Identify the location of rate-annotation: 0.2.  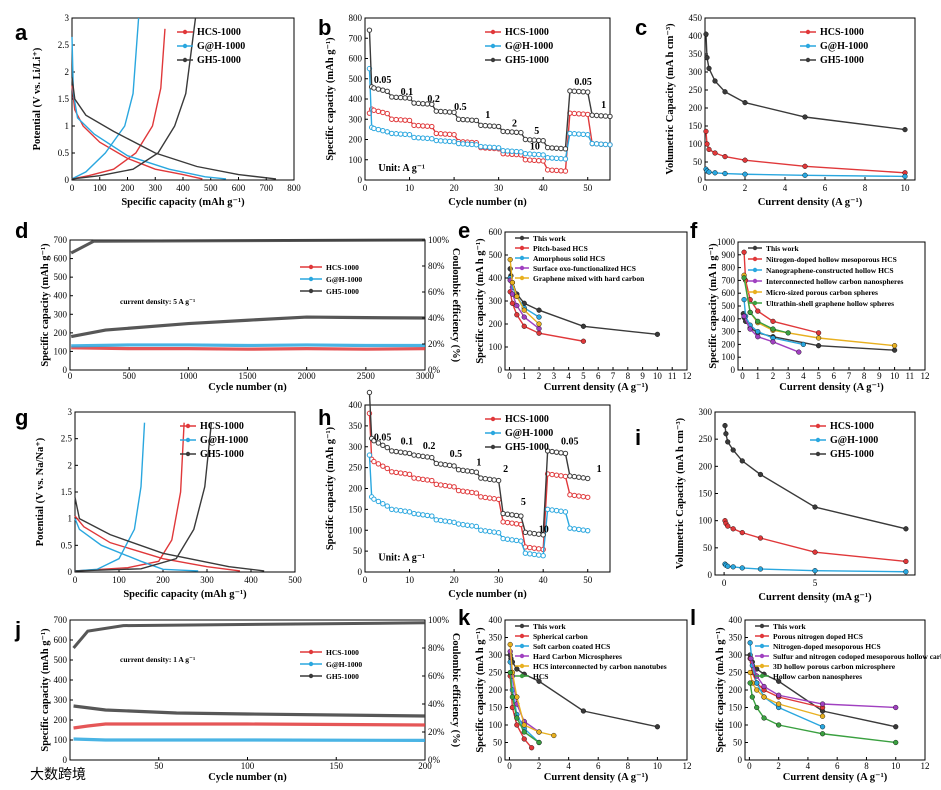
(433, 99).